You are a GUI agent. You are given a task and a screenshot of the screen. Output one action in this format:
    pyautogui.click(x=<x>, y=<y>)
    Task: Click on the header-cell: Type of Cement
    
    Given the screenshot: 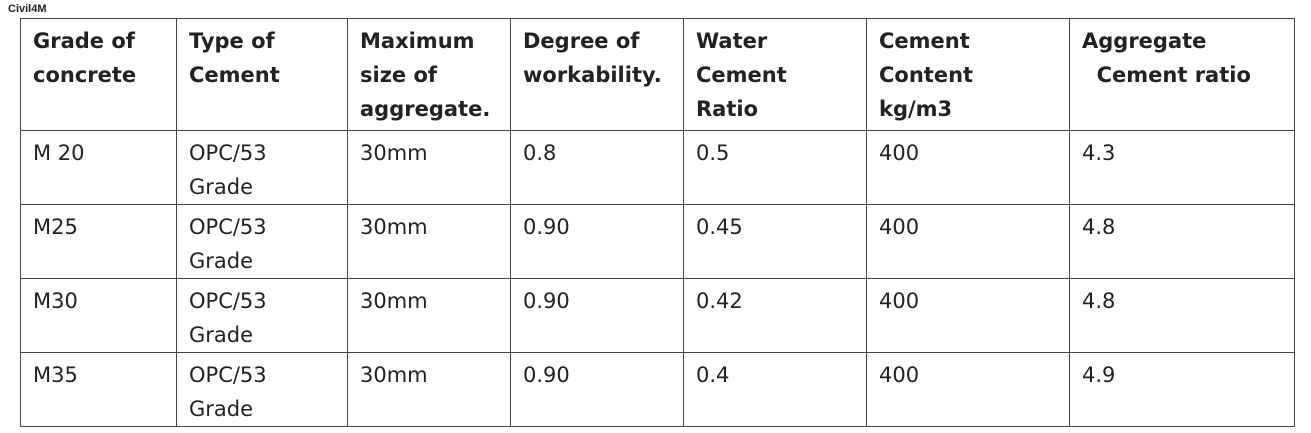 What is the action you would take?
    pyautogui.click(x=262, y=74)
    